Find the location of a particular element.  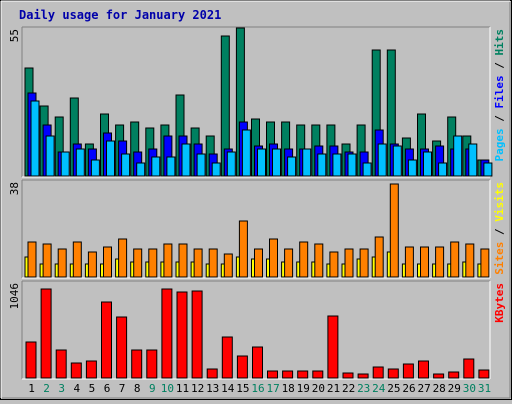

day-label-3: 3 is located at coordinates (61, 388).